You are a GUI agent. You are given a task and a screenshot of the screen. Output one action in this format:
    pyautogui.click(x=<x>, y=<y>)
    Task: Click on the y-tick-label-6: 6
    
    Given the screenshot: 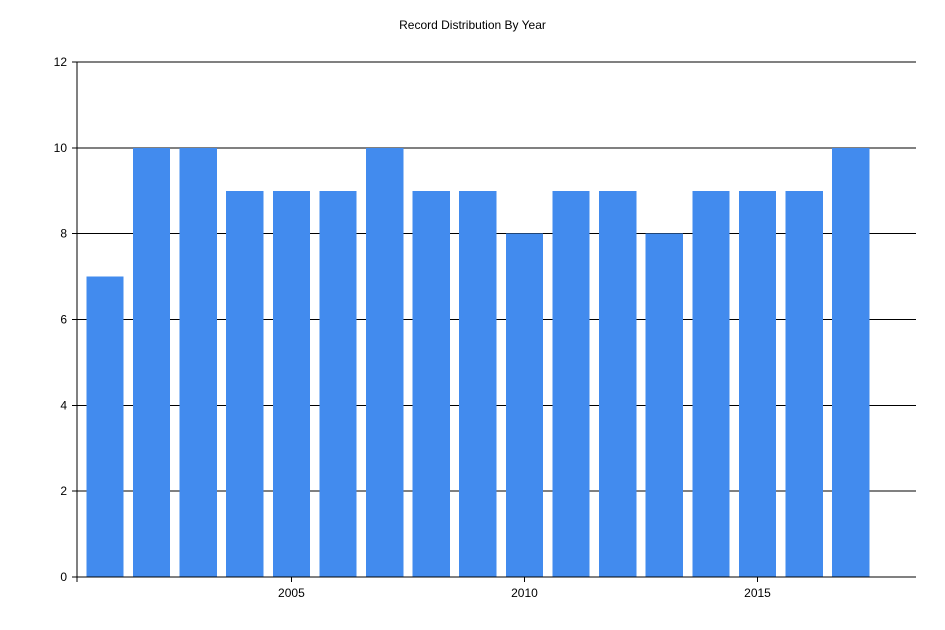 What is the action you would take?
    pyautogui.click(x=63, y=320)
    